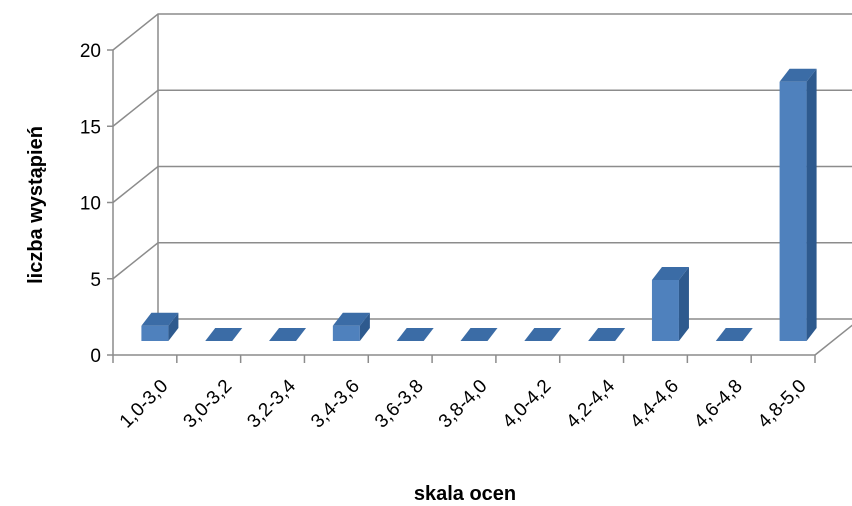 This screenshot has height=506, width=852. What do you see at coordinates (271, 403) in the screenshot?
I see `x-tick-label: 3,2-3,4` at bounding box center [271, 403].